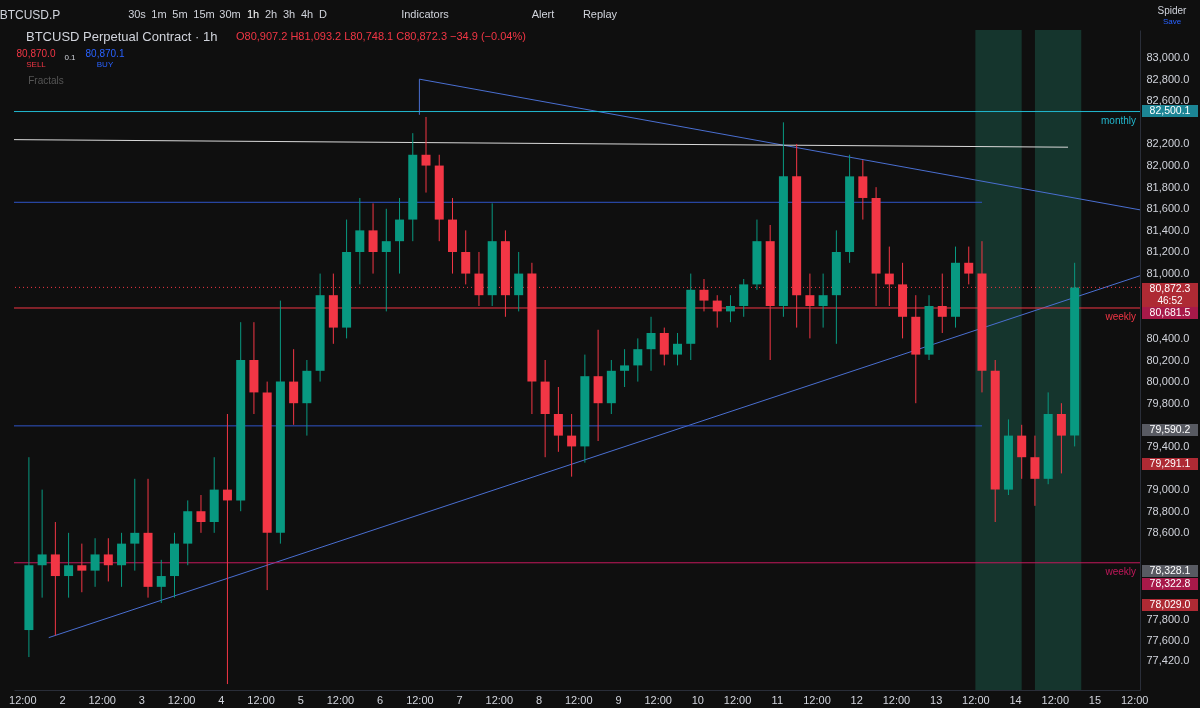 This screenshot has width=1200, height=708. What do you see at coordinates (230, 14) in the screenshot?
I see `text: 30m` at bounding box center [230, 14].